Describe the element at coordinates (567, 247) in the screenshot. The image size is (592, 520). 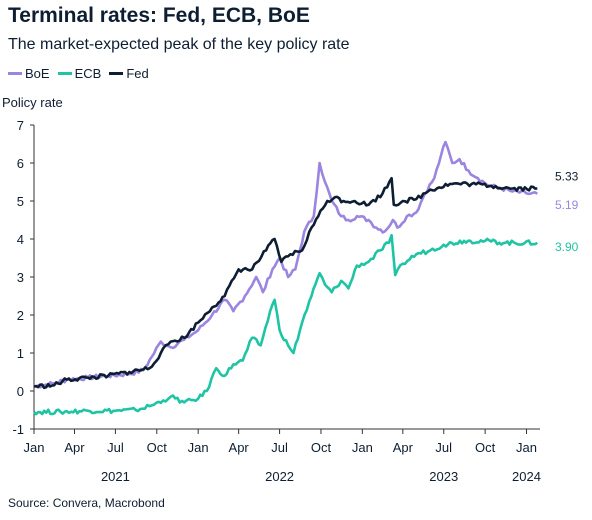
I see `end-label-ecb: 3.90` at that location.